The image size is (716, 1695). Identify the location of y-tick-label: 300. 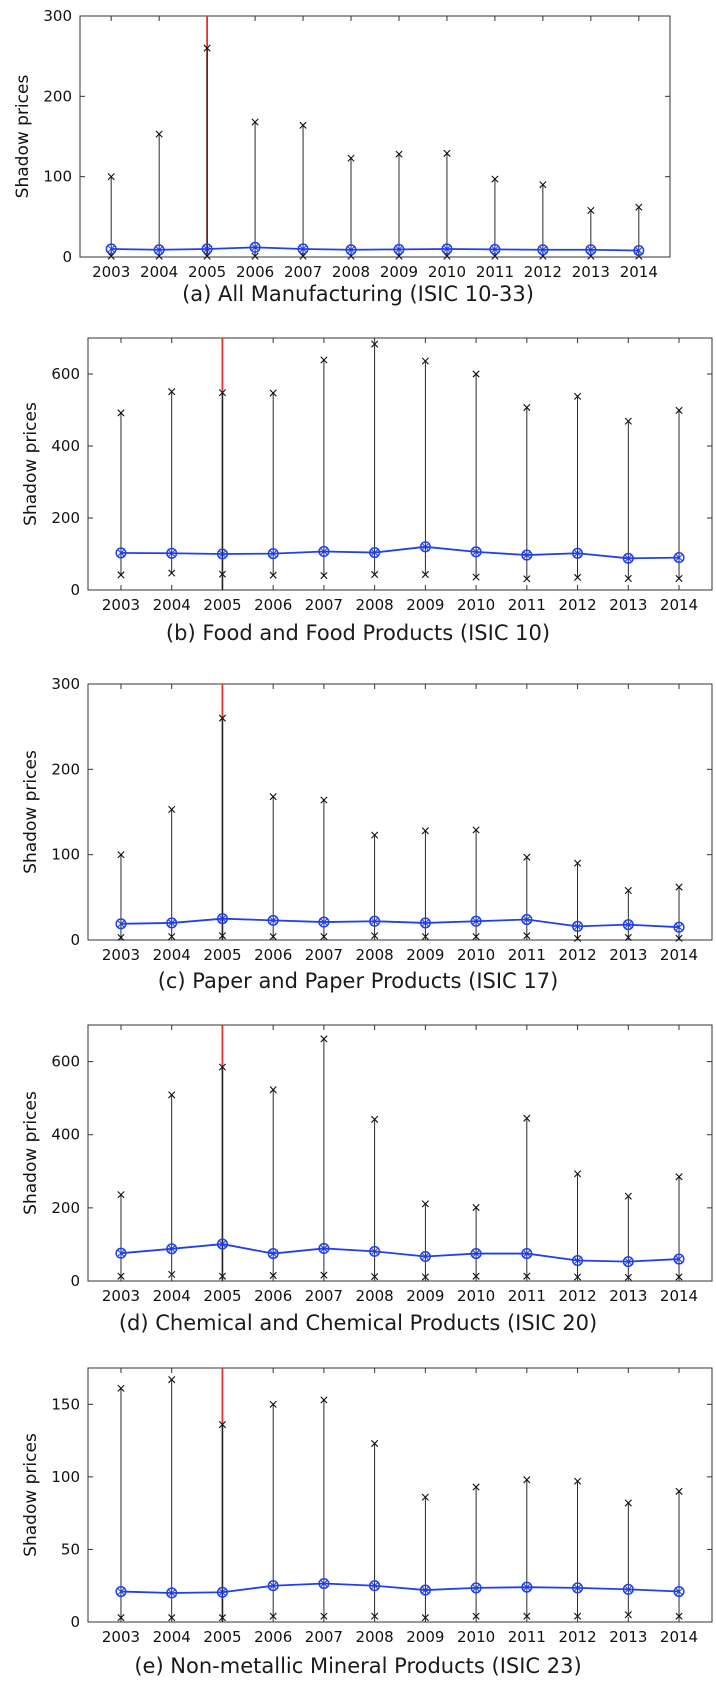
(57, 16).